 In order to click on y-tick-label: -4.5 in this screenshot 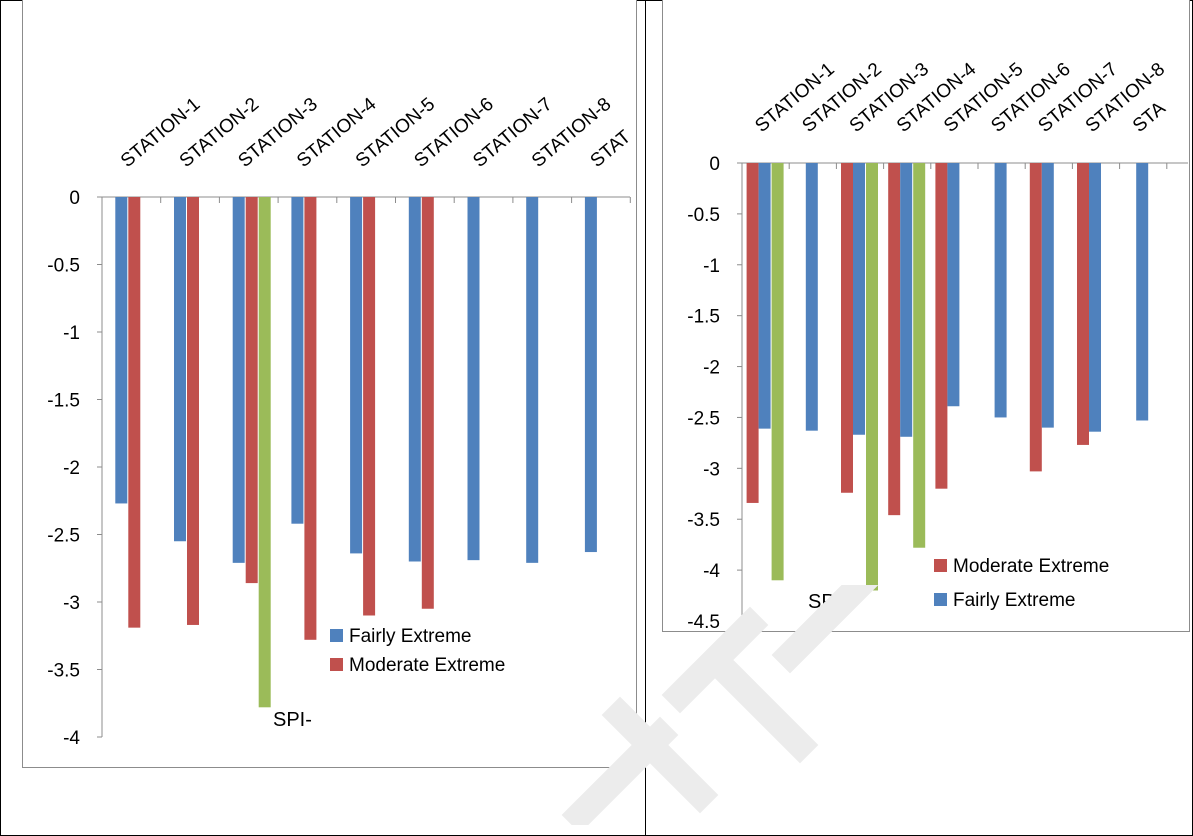, I will do `click(703, 622)`.